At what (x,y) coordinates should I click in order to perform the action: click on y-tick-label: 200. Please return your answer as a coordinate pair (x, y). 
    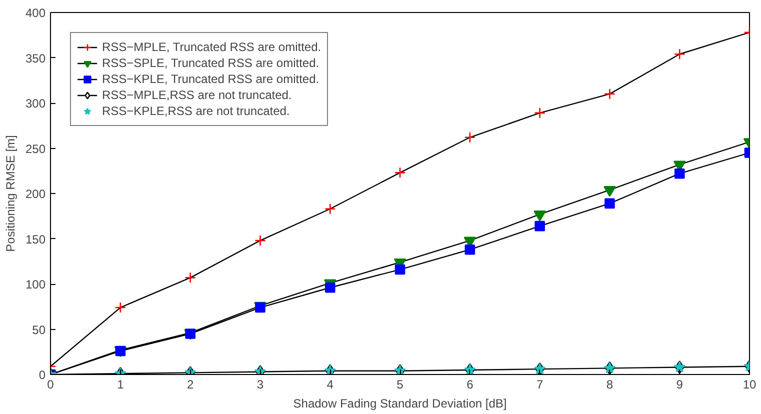
    Looking at the image, I should click on (35, 194).